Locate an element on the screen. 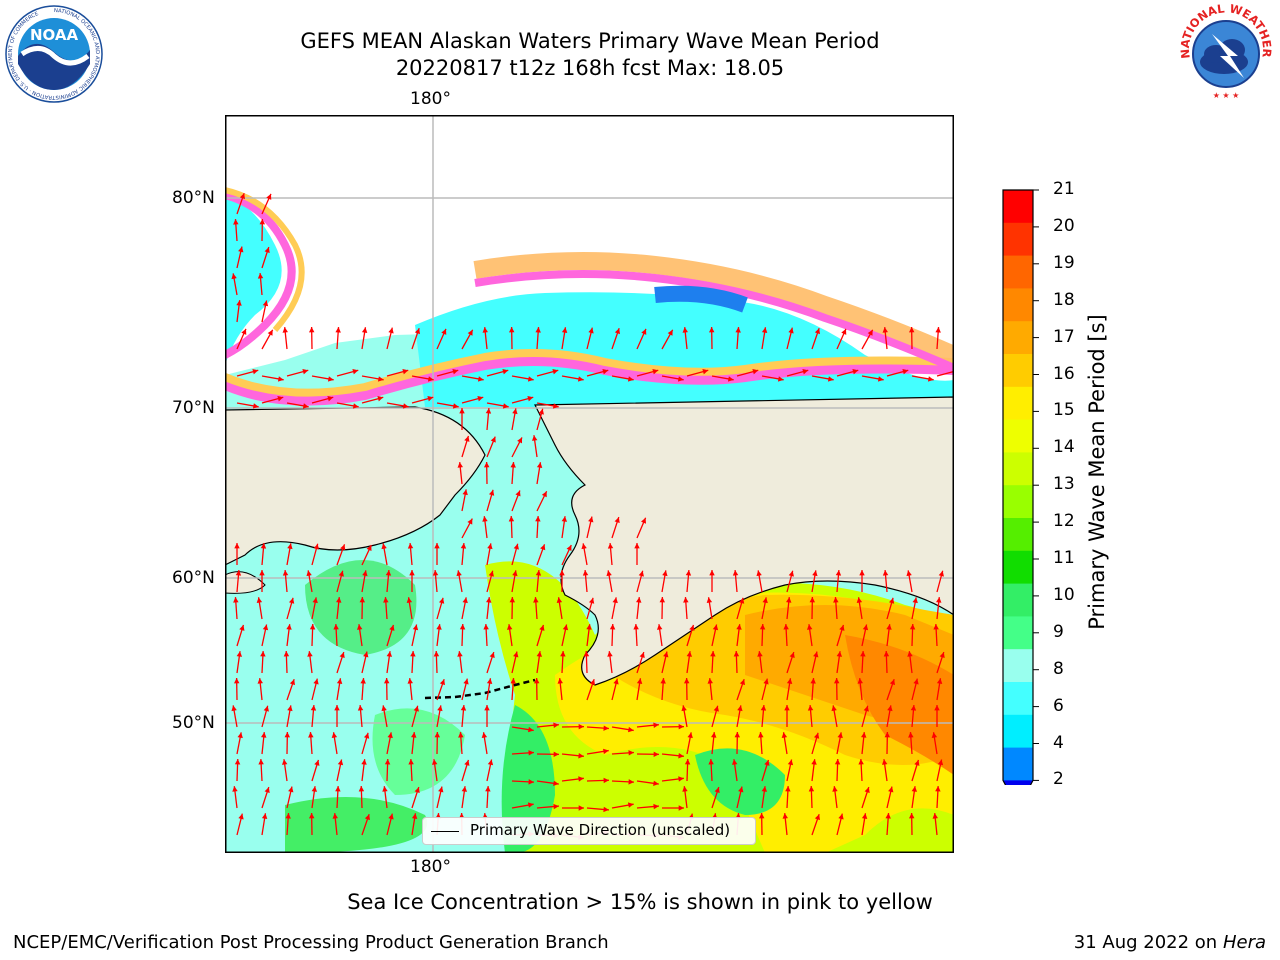 This screenshot has width=1280, height=960. lat-label-60: 60°N is located at coordinates (193, 578).